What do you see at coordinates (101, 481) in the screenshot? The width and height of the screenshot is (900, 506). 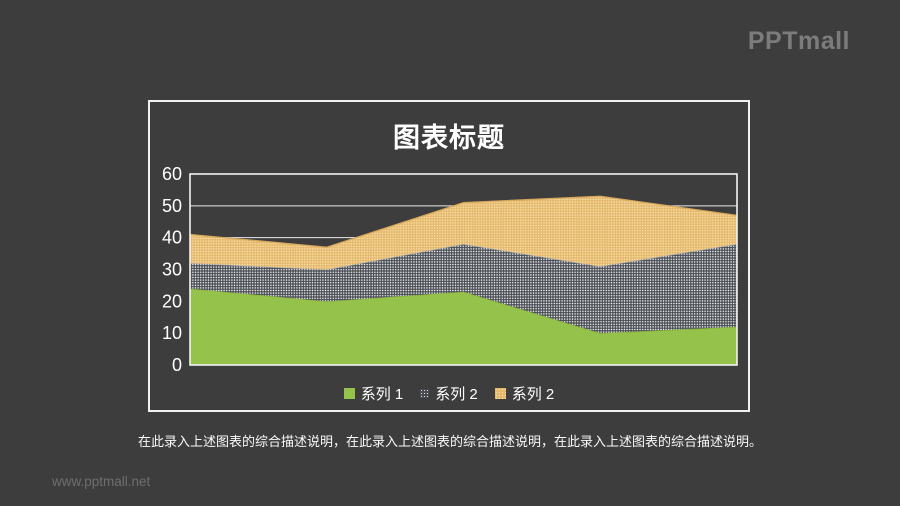 I see `watermark-url: www.pptmall.net` at bounding box center [101, 481].